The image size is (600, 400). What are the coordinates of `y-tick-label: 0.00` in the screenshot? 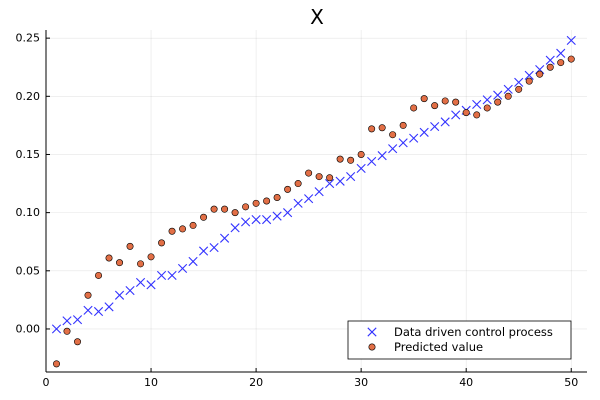 It's located at (28, 328).